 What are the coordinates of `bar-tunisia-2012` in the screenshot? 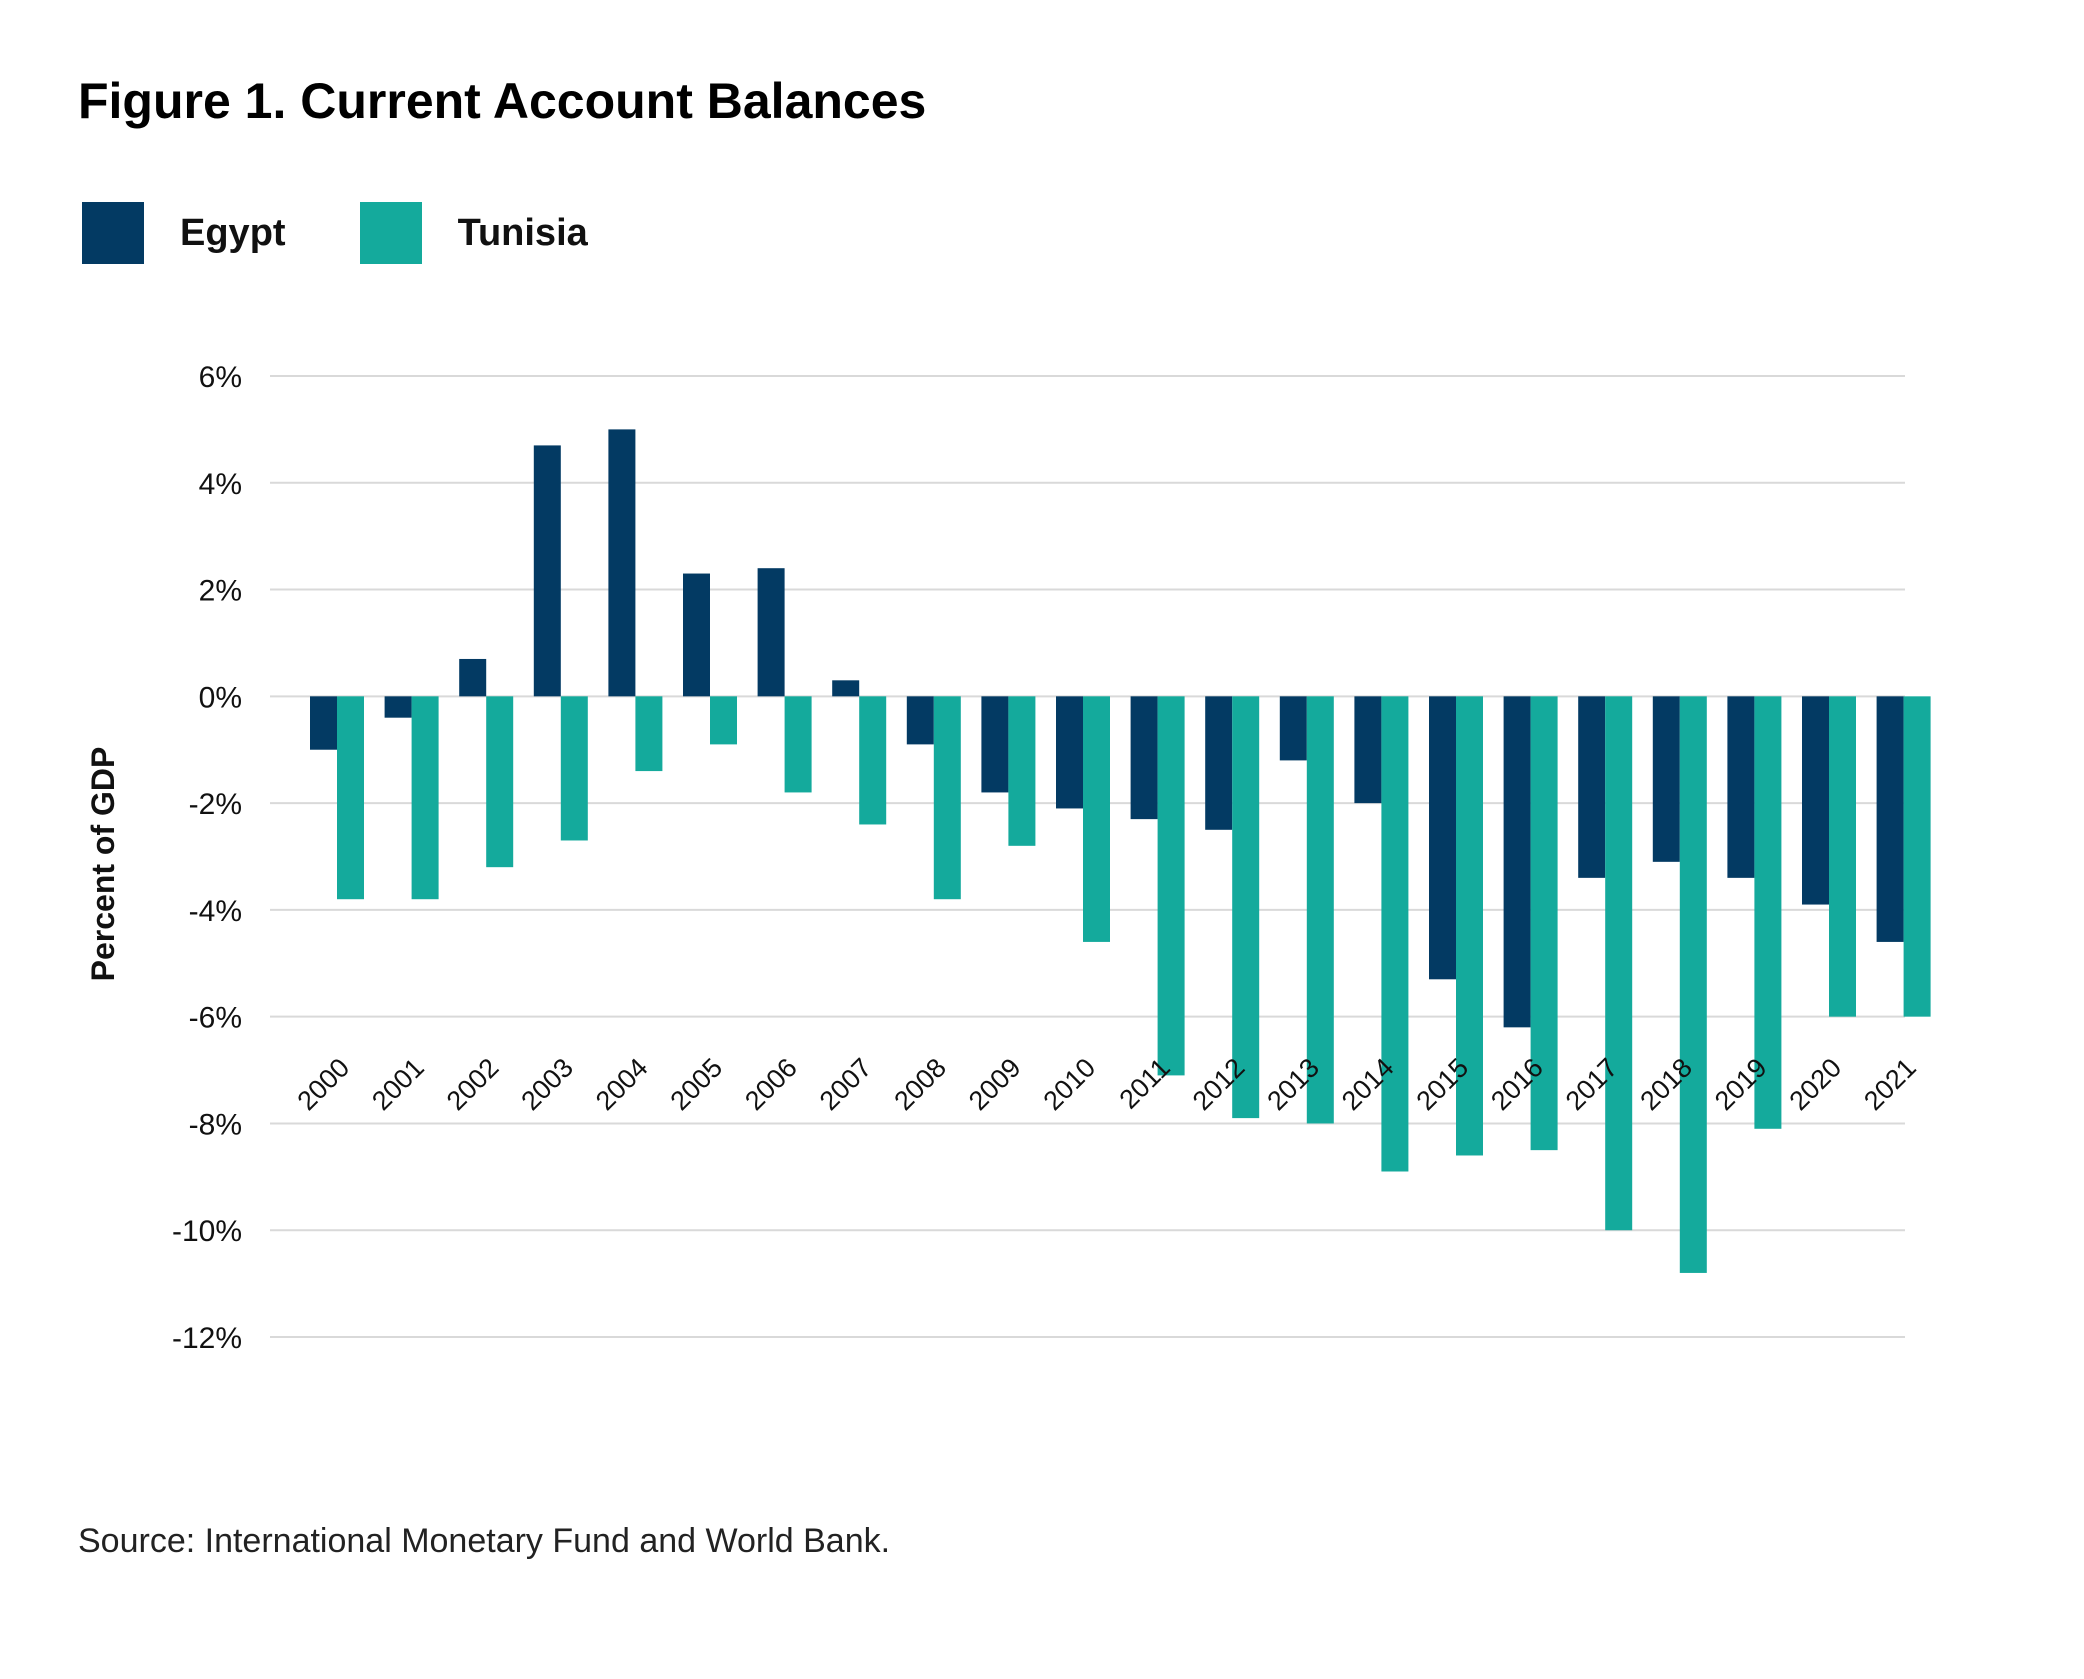 It's located at (1246, 907).